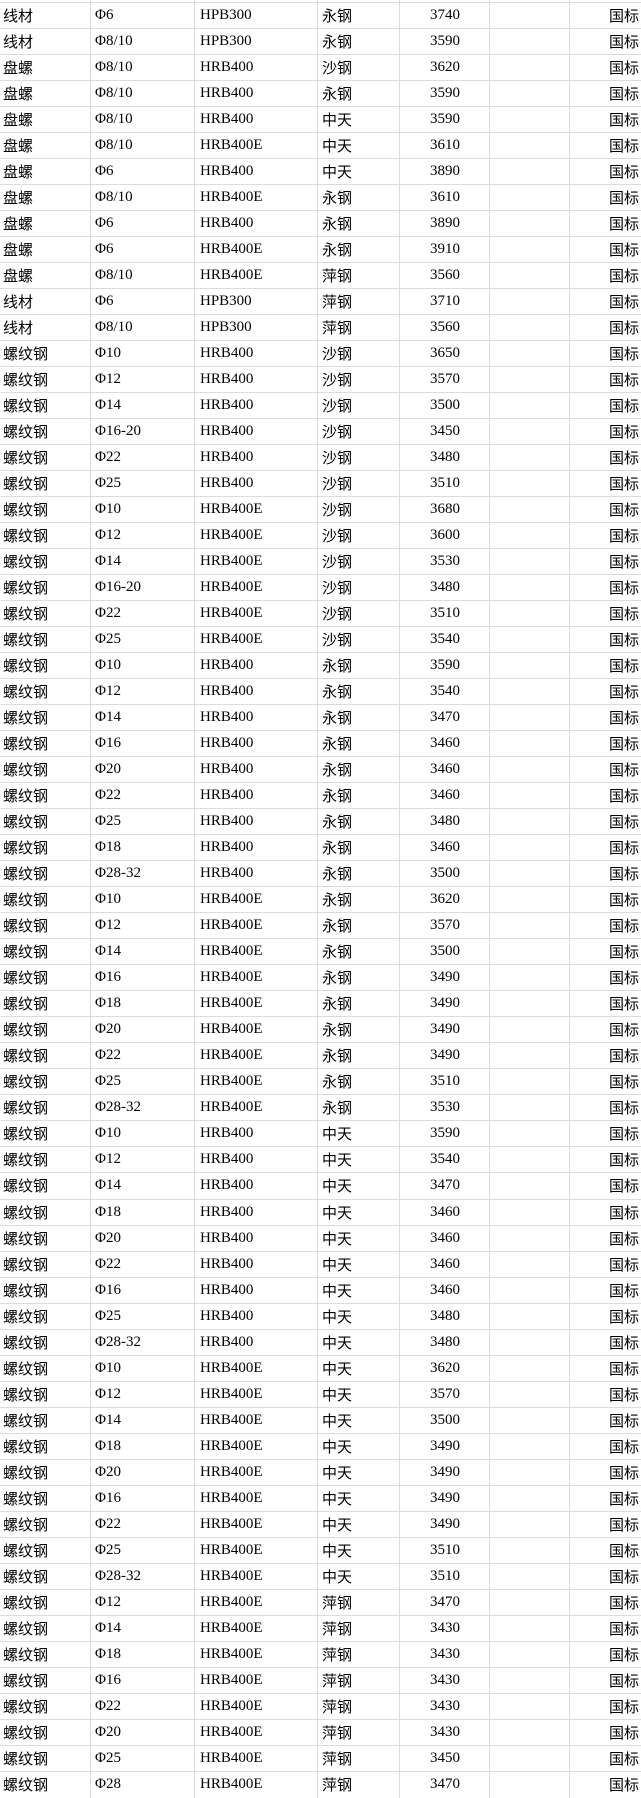 The height and width of the screenshot is (1798, 641). I want to click on spec-cell: Φ20, so click(108, 1731).